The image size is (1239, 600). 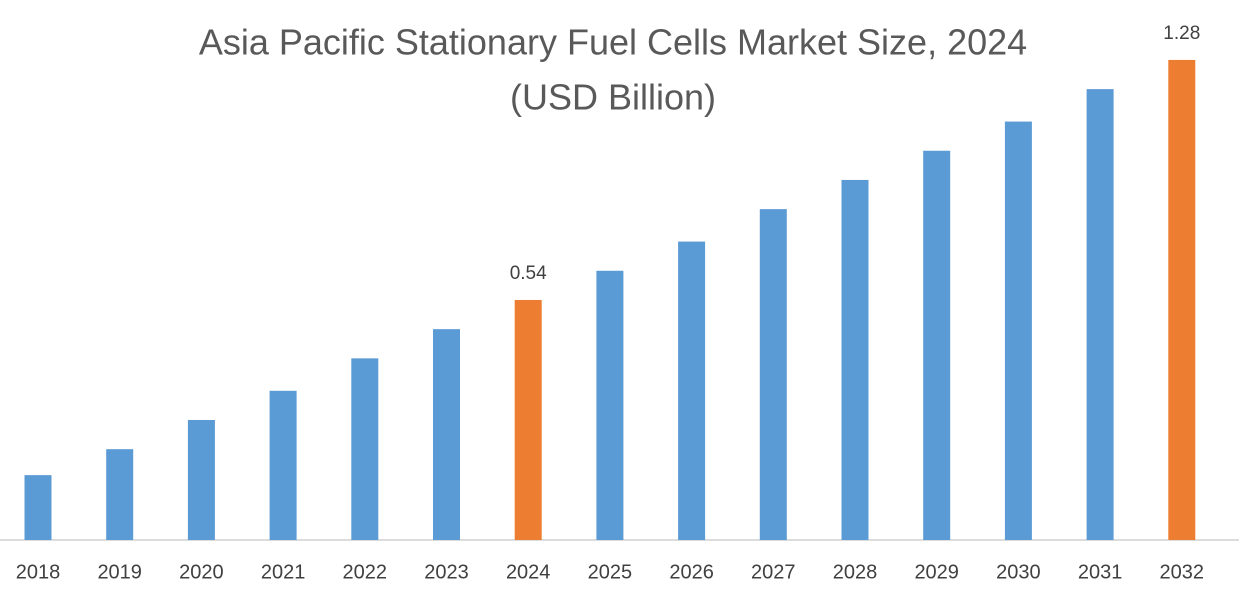 I want to click on data-label: 1.28, so click(x=1181, y=33).